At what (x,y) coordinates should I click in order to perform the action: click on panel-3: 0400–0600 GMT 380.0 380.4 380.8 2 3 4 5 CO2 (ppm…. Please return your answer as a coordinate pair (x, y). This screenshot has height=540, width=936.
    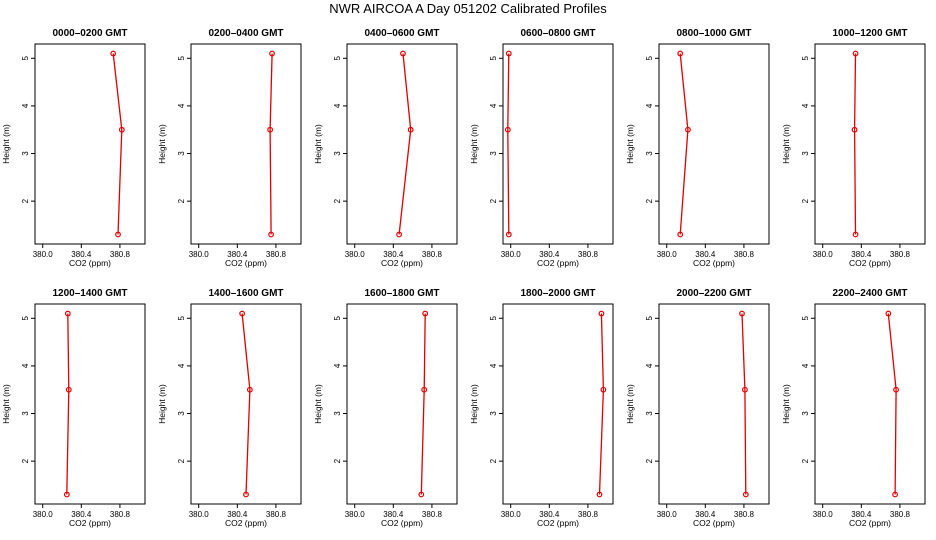
    Looking at the image, I should click on (385, 148).